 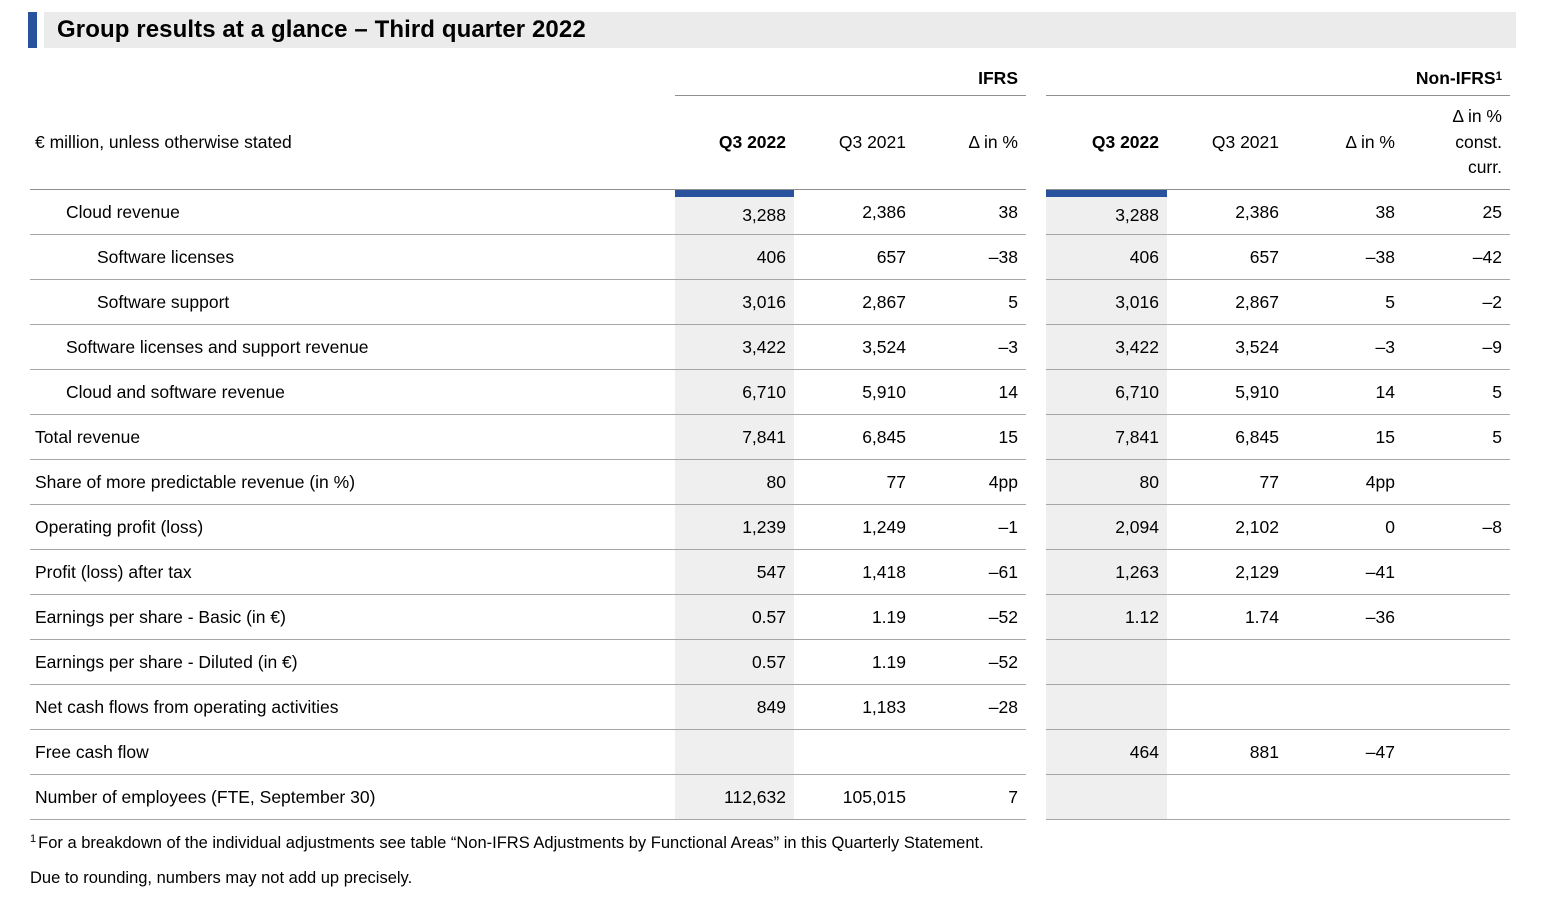 I want to click on cell-non-ifrs-delta: –47, so click(x=1345, y=752).